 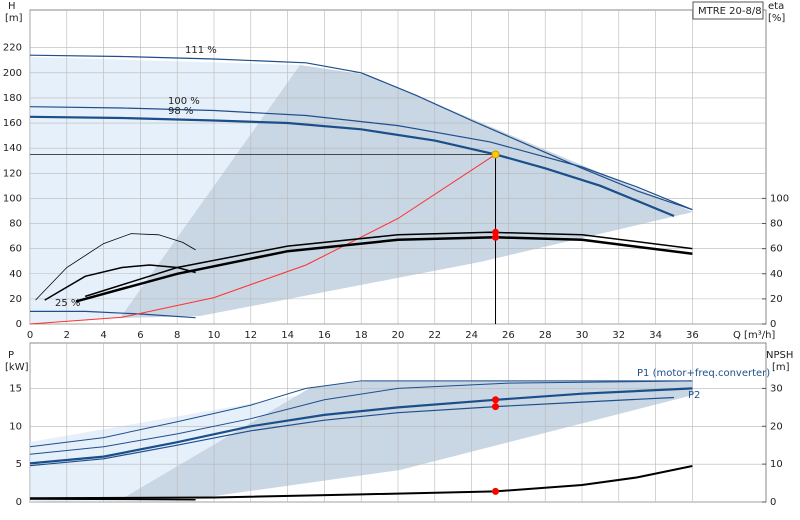 What do you see at coordinates (434, 335) in the screenshot?
I see `x-tick-label: 22` at bounding box center [434, 335].